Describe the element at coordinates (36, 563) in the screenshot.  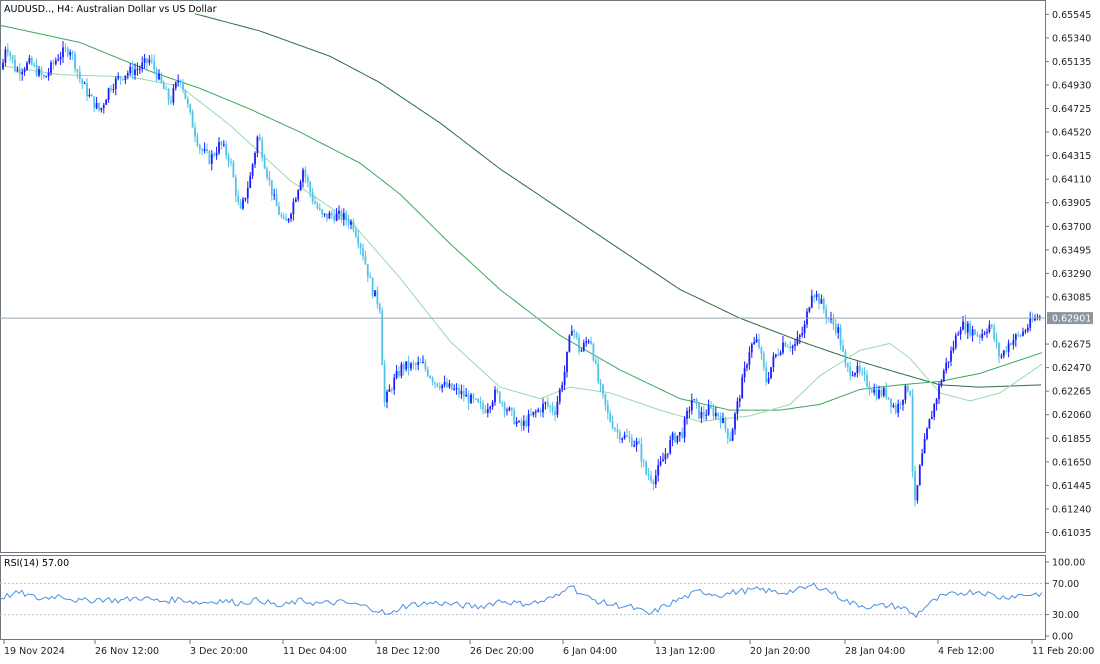
I see `rsi-indicator-label: RSI(14) 57.00` at that location.